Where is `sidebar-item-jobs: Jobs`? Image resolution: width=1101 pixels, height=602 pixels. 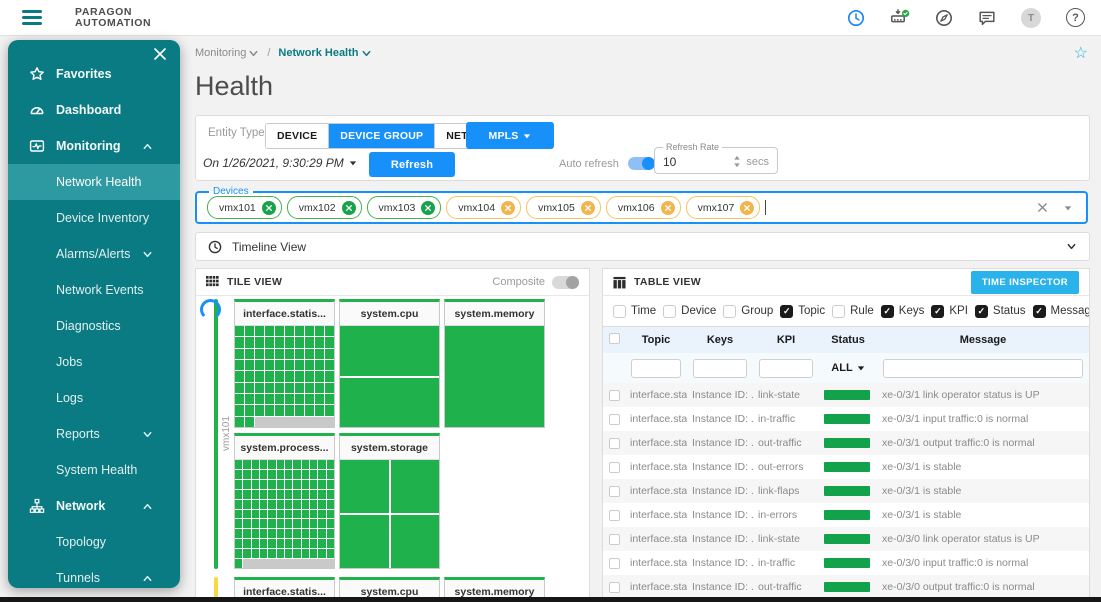 sidebar-item-jobs: Jobs is located at coordinates (94, 362).